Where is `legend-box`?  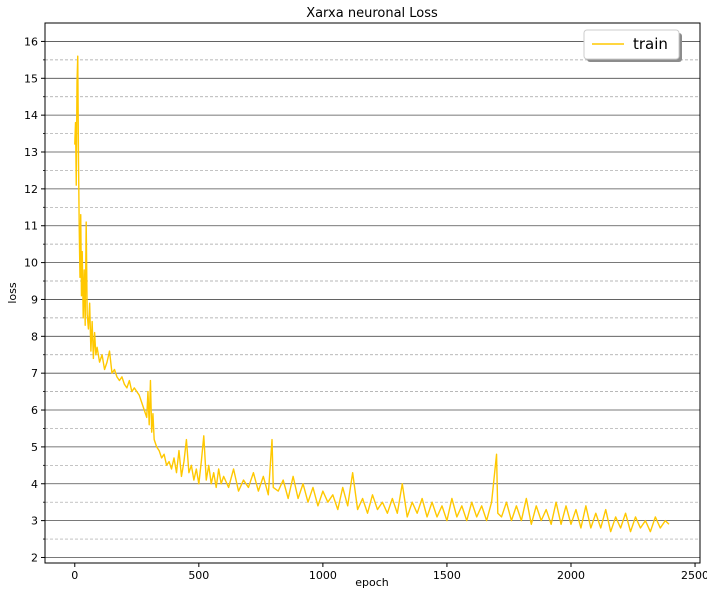 legend-box is located at coordinates (631, 44).